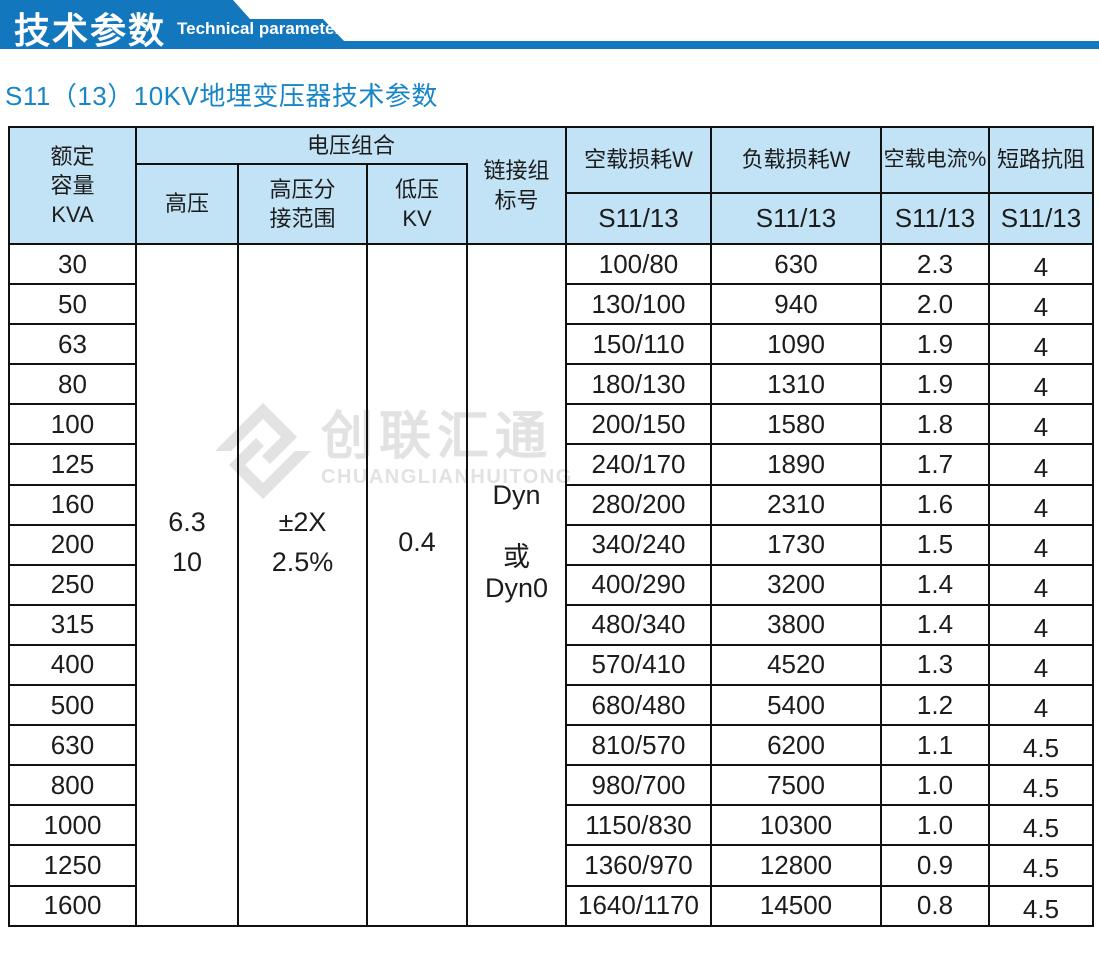 The height and width of the screenshot is (974, 1099). I want to click on table-cell-load: 14500, so click(797, 906).